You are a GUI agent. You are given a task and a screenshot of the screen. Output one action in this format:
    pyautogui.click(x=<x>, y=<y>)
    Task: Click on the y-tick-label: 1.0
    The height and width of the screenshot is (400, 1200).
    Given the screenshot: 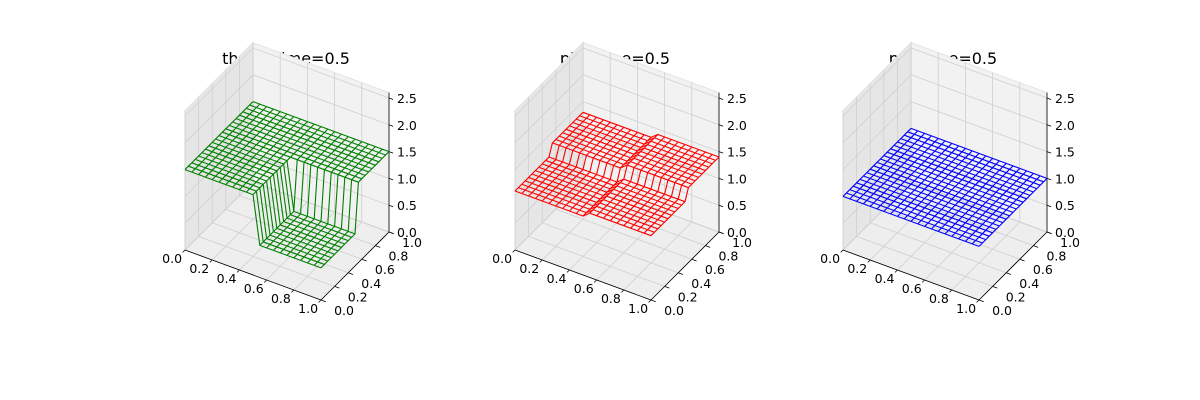 What is the action you would take?
    pyautogui.click(x=412, y=242)
    